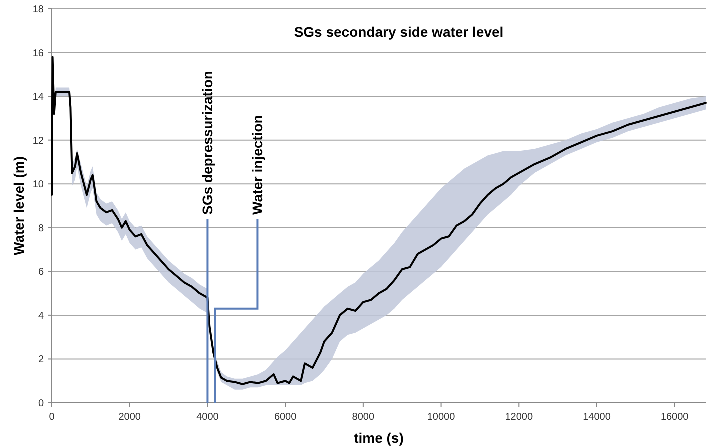 Image resolution: width=708 pixels, height=448 pixels. I want to click on ref-line-label: Water injection, so click(258, 165).